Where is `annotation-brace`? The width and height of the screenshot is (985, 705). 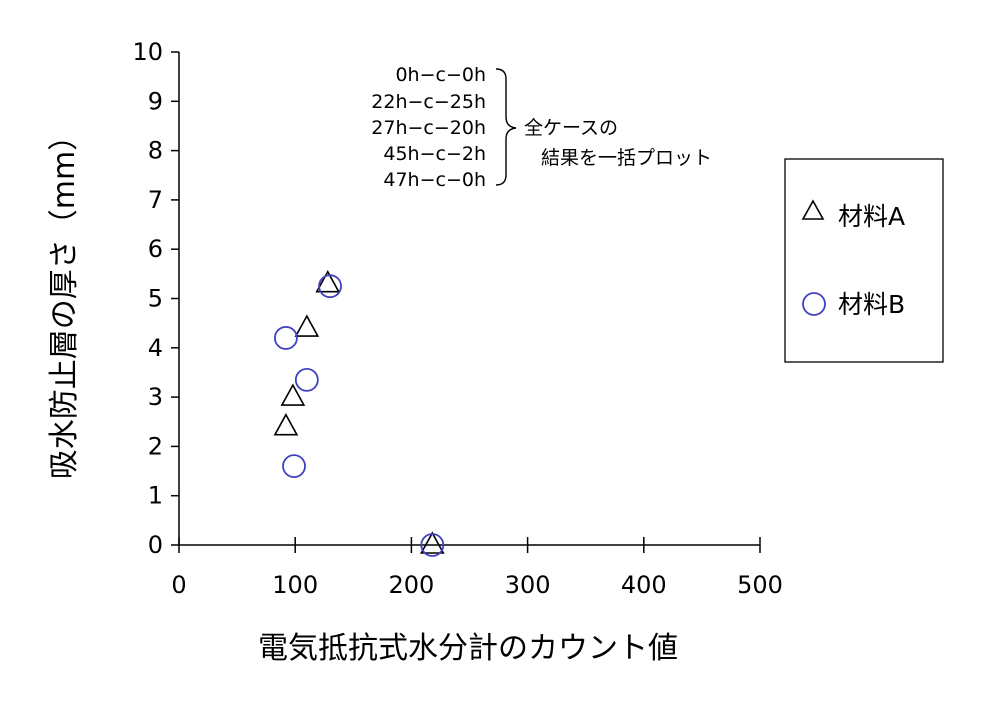
annotation-brace is located at coordinates (506, 127).